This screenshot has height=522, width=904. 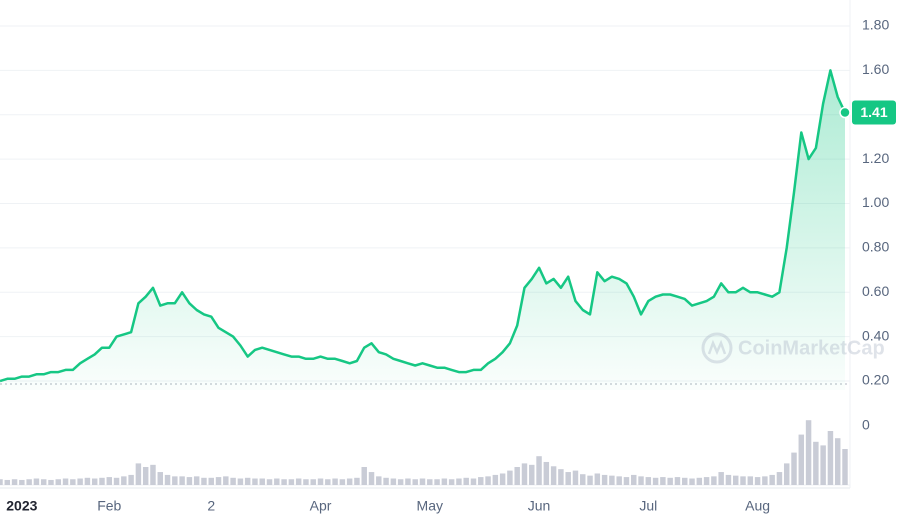 What do you see at coordinates (875, 247) in the screenshot?
I see `y-tick-label: 0.80` at bounding box center [875, 247].